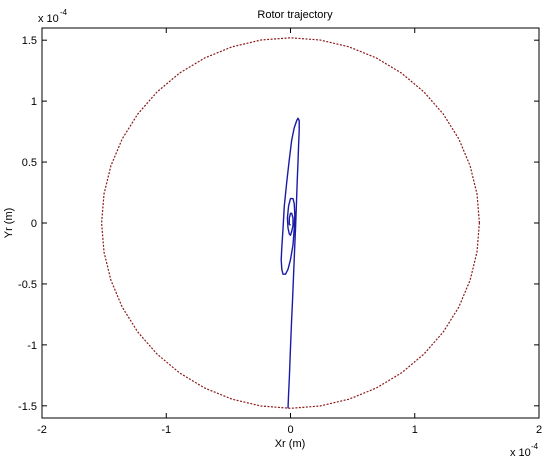  Describe the element at coordinates (34, 102) in the screenshot. I see `y-tick-label: 1` at that location.